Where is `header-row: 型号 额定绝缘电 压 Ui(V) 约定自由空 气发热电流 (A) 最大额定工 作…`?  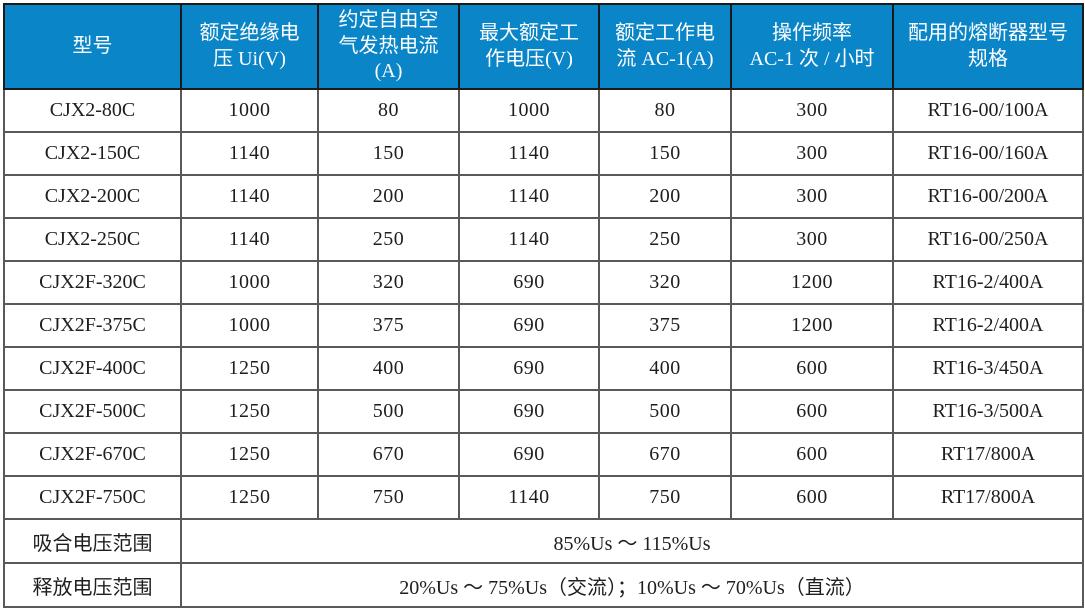
header-row: 型号 额定绝缘电 压 Ui(V) 约定自由空 气发热电流 (A) 最大额定工 作… is located at coordinates (543, 46).